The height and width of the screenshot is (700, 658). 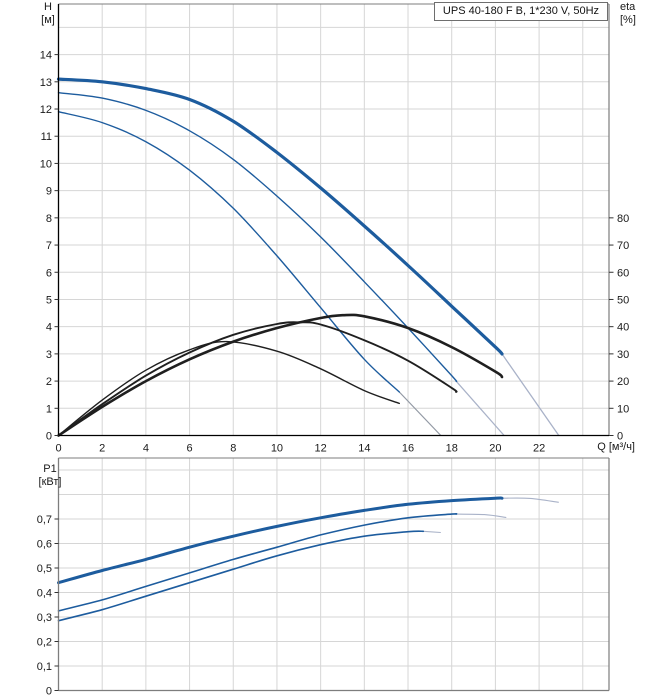 What do you see at coordinates (190, 449) in the screenshot?
I see `tick-label-x: 6` at bounding box center [190, 449].